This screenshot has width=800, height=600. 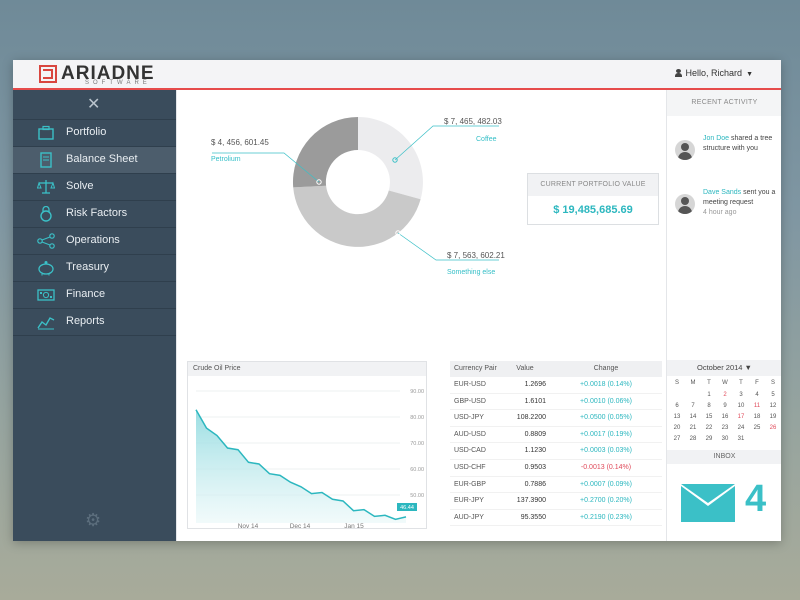 What do you see at coordinates (556, 418) in the screenshot?
I see `table-row: USD-JPY 108.2200 +0.0500 (0.05%)` at bounding box center [556, 418].